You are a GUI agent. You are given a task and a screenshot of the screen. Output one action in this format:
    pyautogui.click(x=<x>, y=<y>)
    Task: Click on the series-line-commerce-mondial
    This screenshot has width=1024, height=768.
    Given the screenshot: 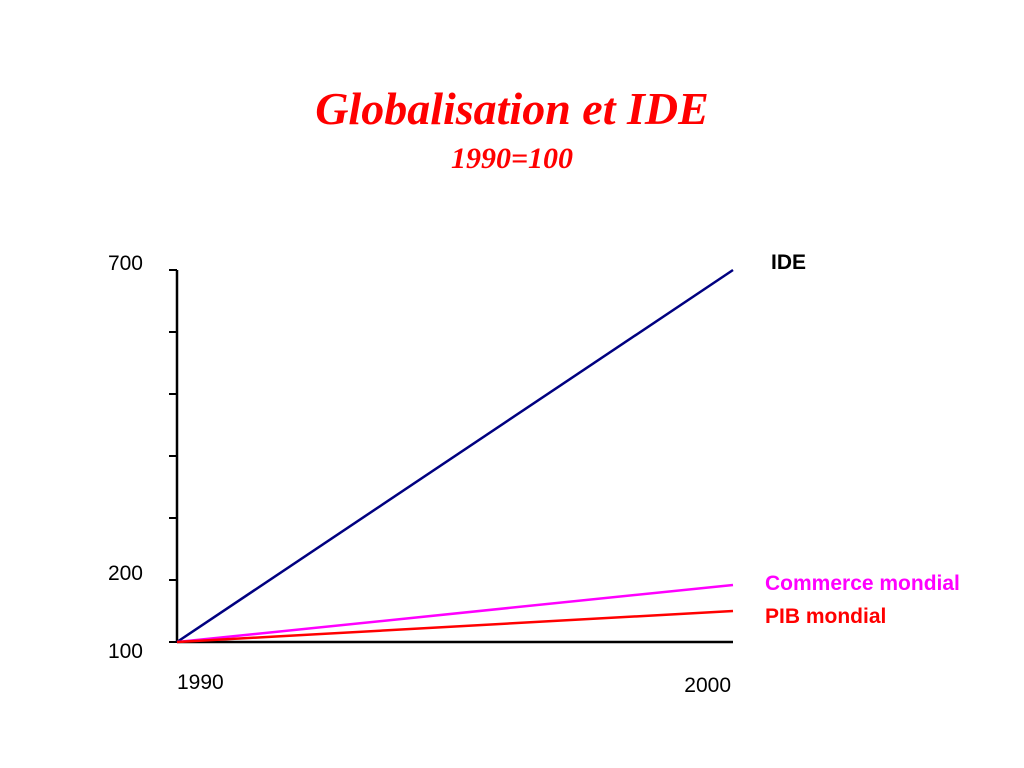 What is the action you would take?
    pyautogui.click(x=455, y=613)
    